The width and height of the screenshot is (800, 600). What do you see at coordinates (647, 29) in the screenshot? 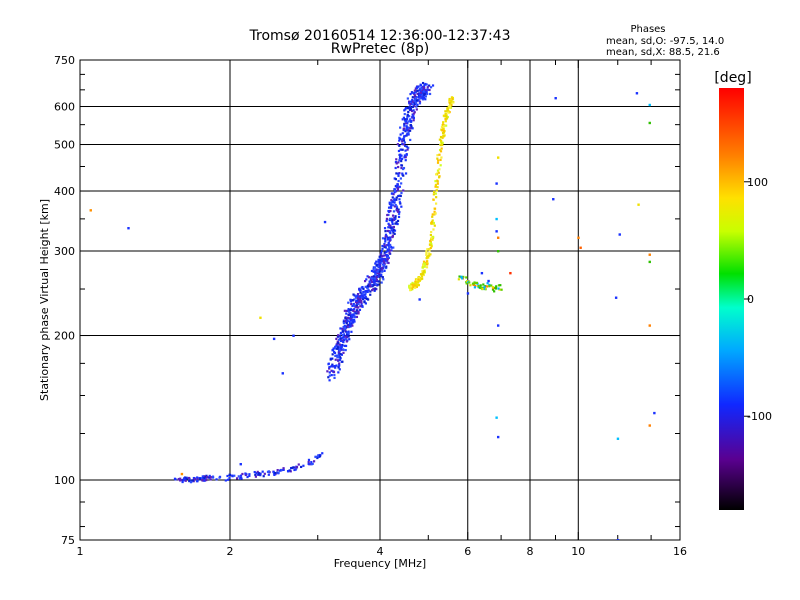
I see `phase-box-title: Phases` at bounding box center [647, 29].